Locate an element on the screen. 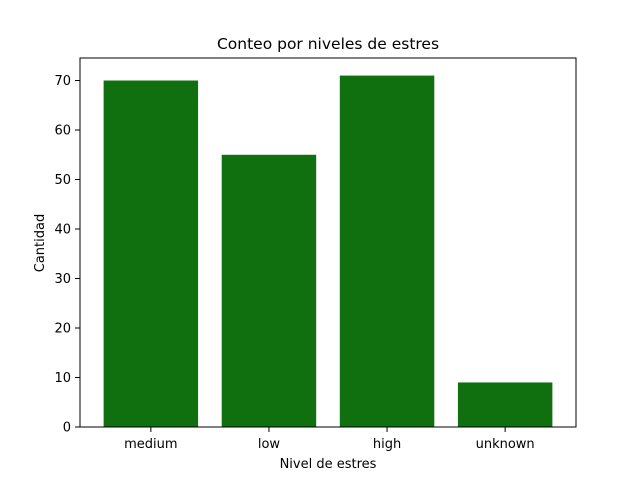 This screenshot has height=480, width=640. y-tick-label: 70 is located at coordinates (62, 81).